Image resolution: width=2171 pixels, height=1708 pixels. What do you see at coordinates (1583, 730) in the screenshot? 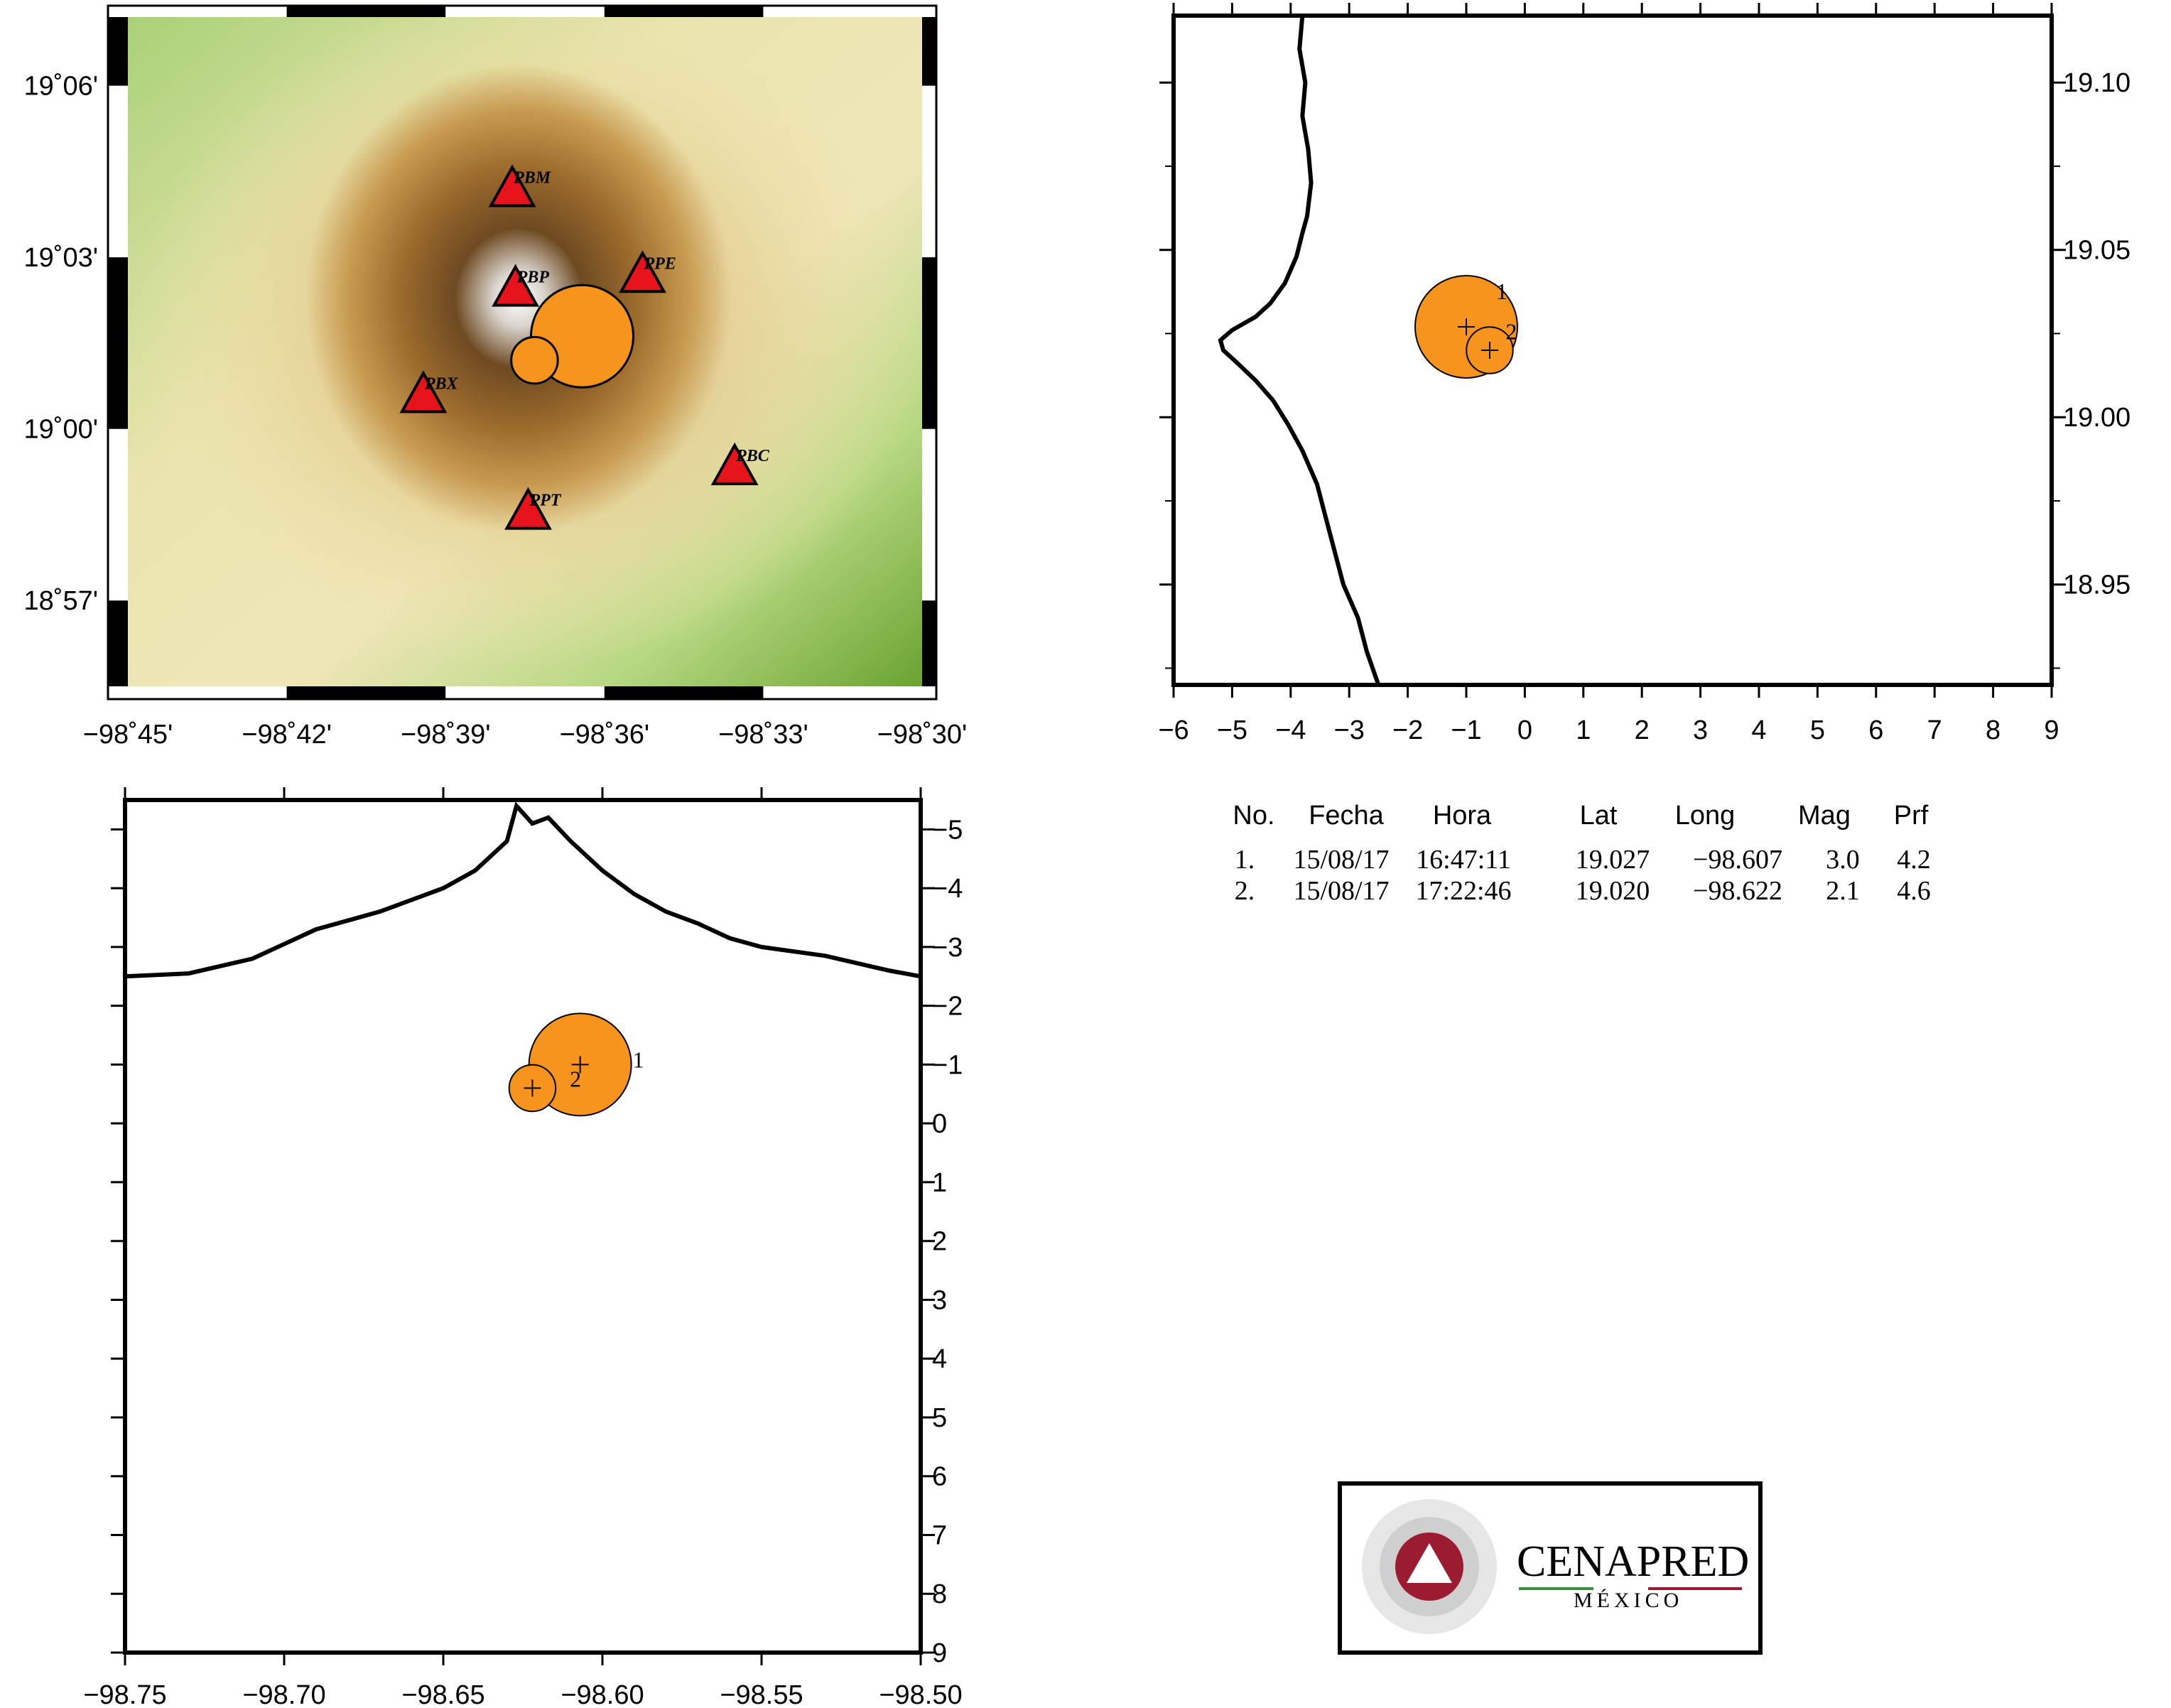
I see `lat-x-tick-label: 1` at bounding box center [1583, 730].